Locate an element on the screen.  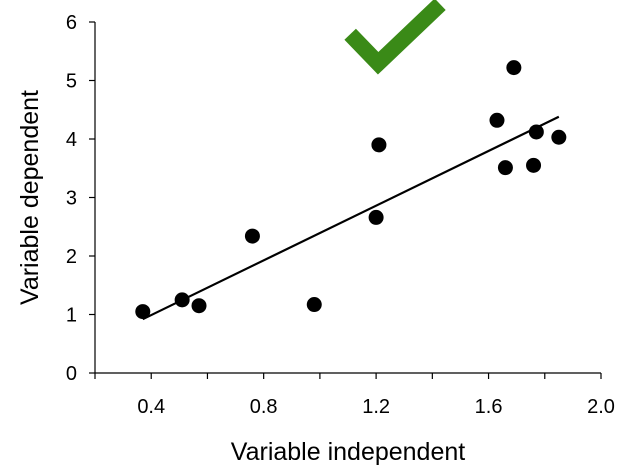
y-tick-label: 1 is located at coordinates (71, 316).